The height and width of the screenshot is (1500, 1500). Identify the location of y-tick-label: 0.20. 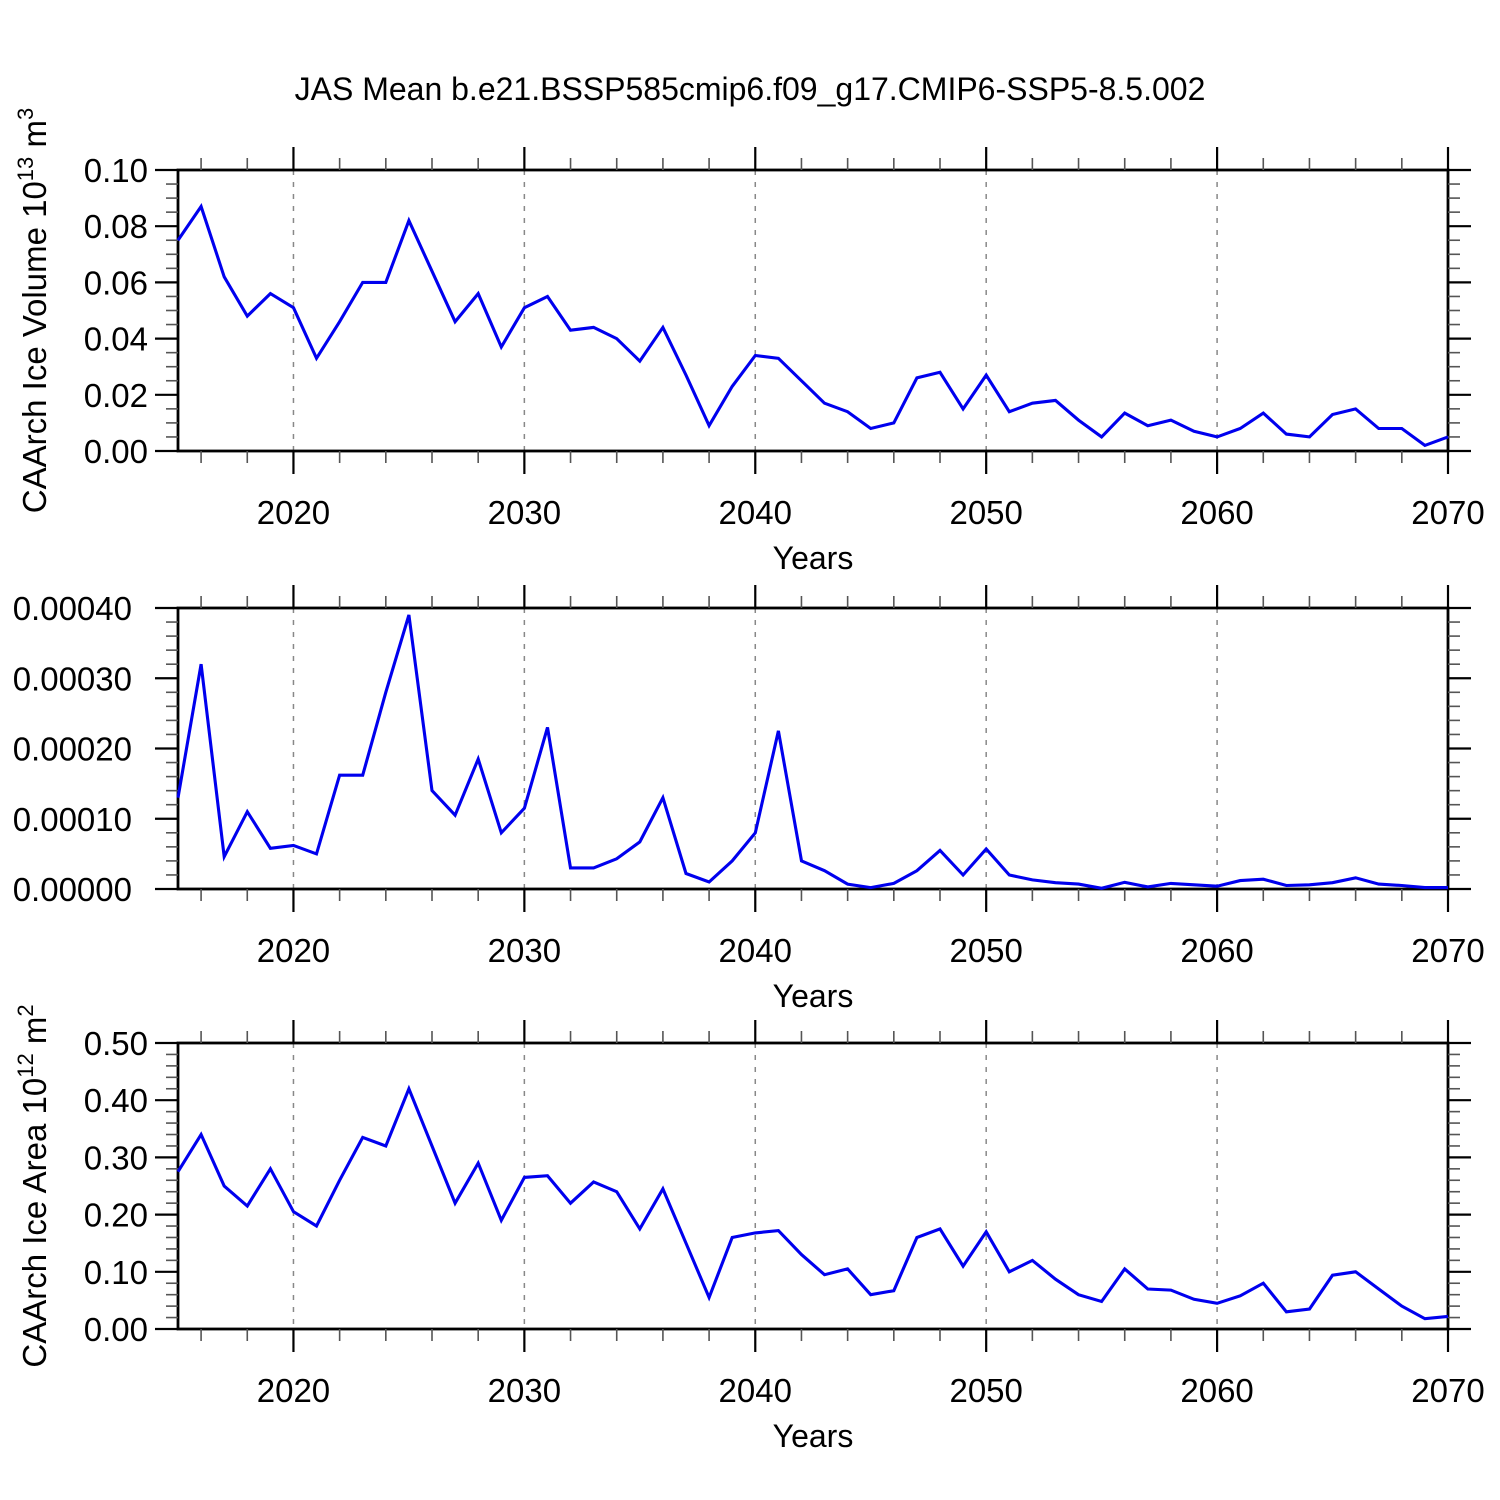
(116, 1215).